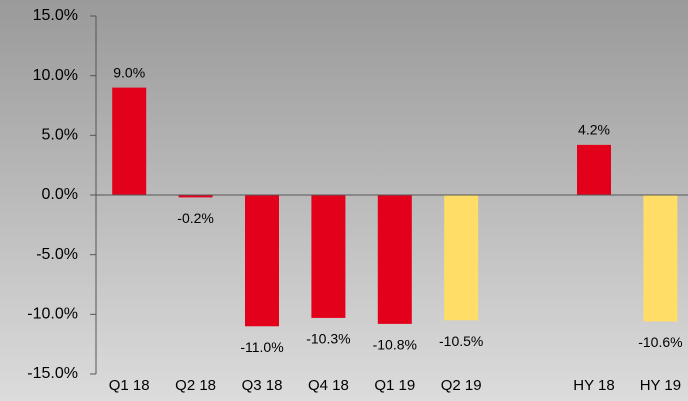  I want to click on value-label: -11.0%, so click(261, 347).